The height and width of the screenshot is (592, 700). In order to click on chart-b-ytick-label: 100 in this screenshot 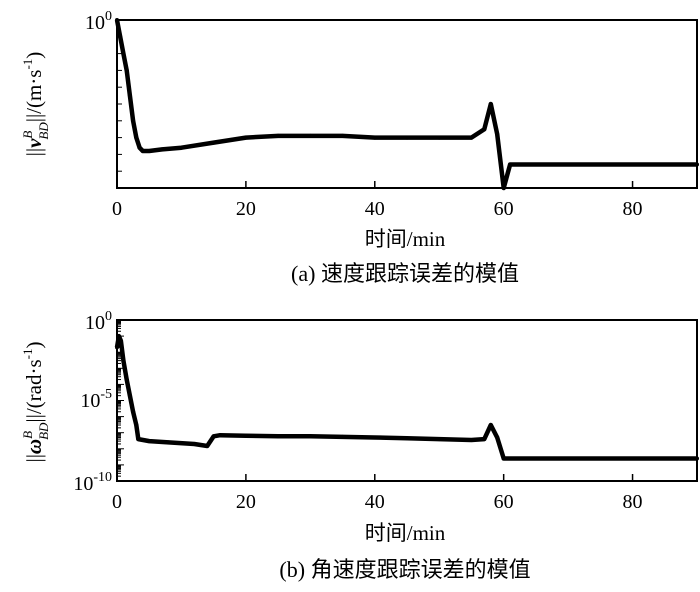, I will do `click(98, 321)`.